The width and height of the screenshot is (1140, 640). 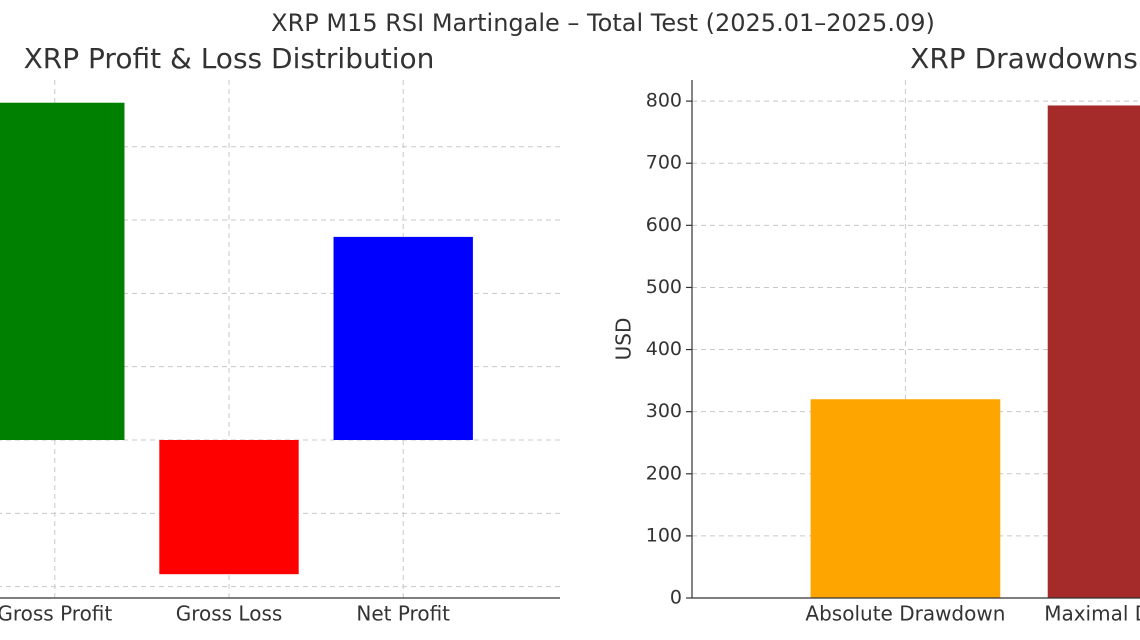 What do you see at coordinates (664, 473) in the screenshot?
I see `y-tick-label: 200` at bounding box center [664, 473].